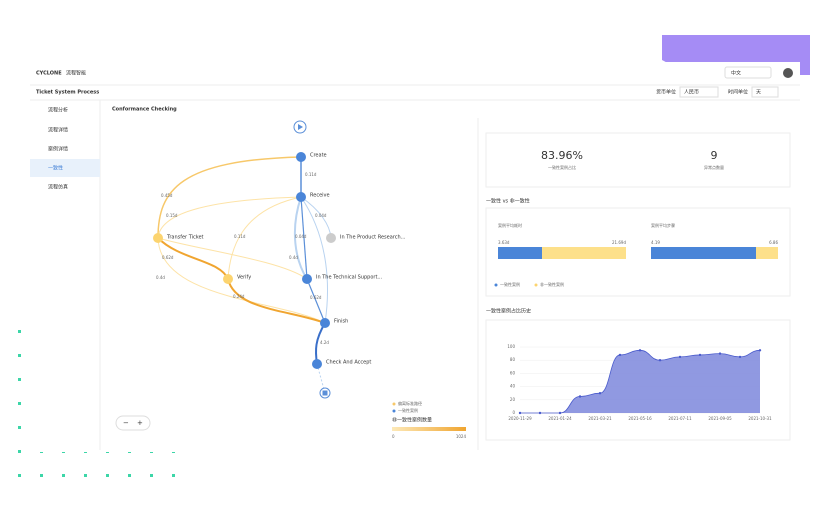 The width and height of the screenshot is (834, 508). Describe the element at coordinates (348, 363) in the screenshot. I see `node-label: Check And Accept` at that location.